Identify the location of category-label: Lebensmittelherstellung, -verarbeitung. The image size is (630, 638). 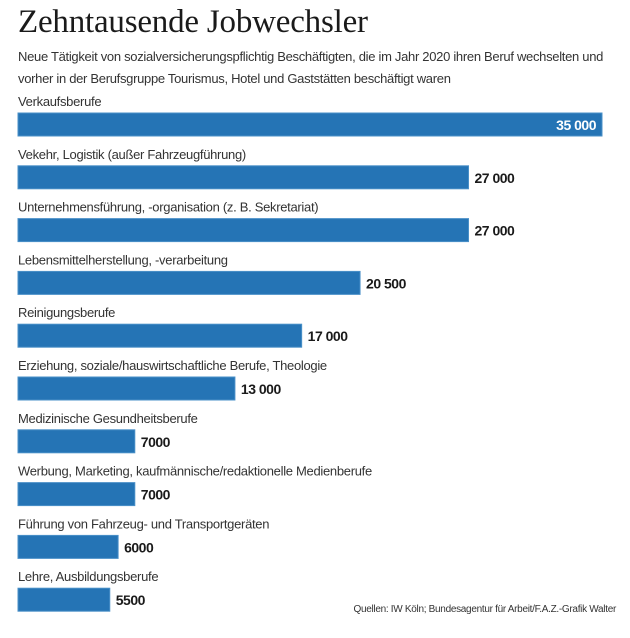
(123, 259).